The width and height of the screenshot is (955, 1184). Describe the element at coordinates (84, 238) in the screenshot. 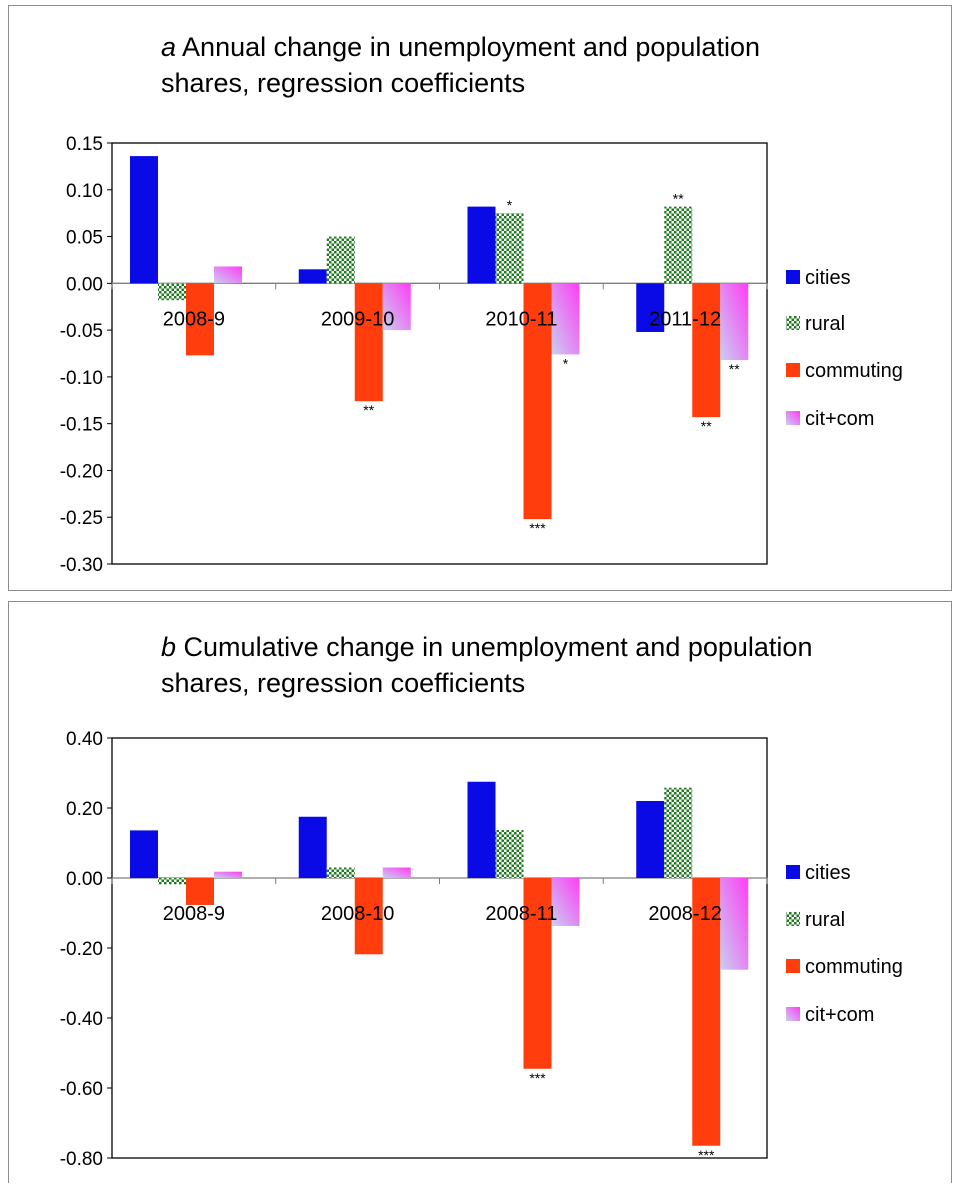

I see `y-tick-label: 0.05` at that location.